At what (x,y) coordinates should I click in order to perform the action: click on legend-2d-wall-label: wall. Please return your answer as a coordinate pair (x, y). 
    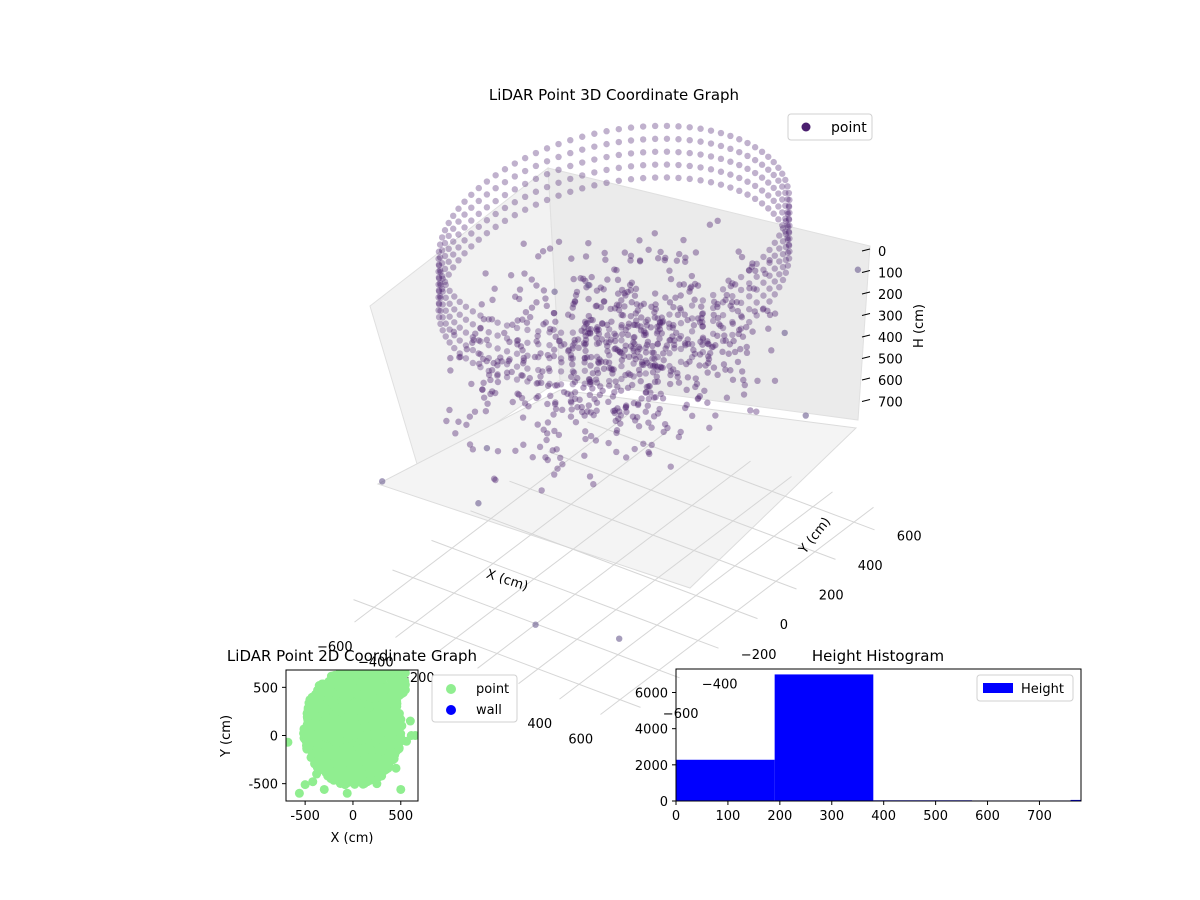
    Looking at the image, I should click on (489, 710).